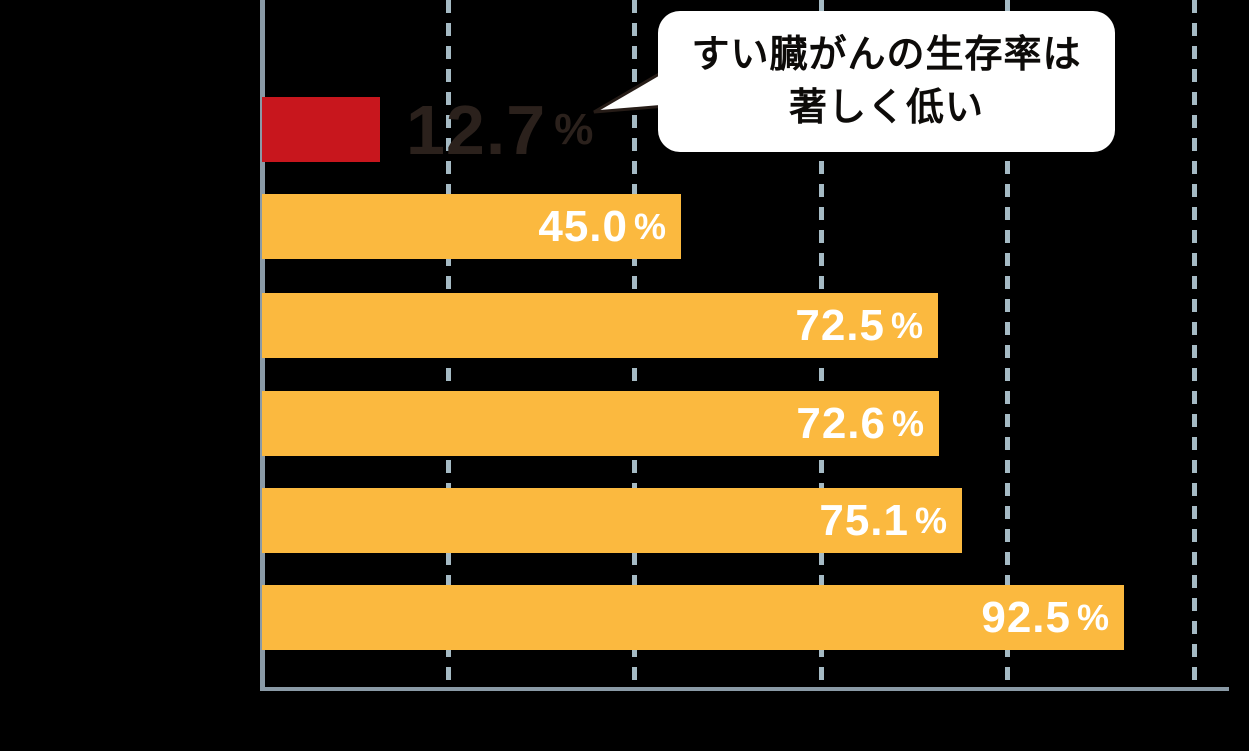 Image resolution: width=1249 pixels, height=751 pixels. I want to click on bar-value-label-2: 45.0%, so click(602, 226).